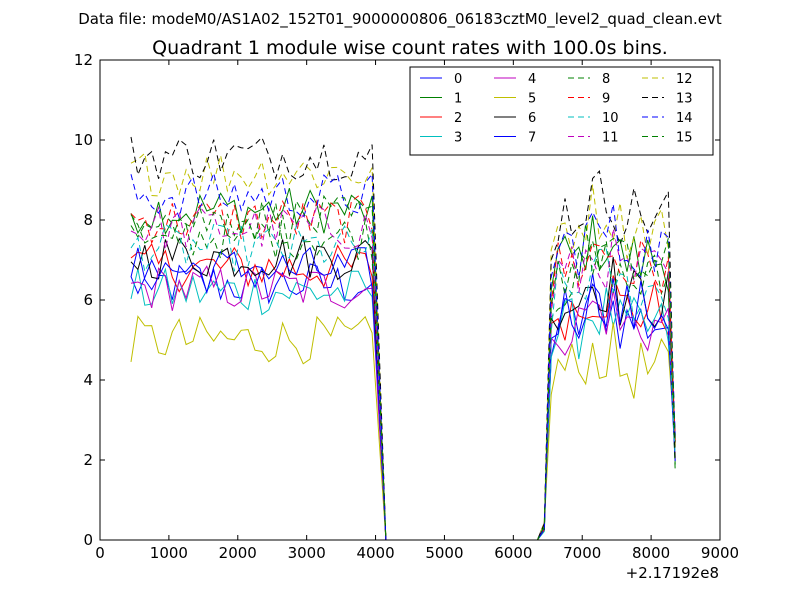 The height and width of the screenshot is (600, 800). Describe the element at coordinates (606, 79) in the screenshot. I see `legend-label-8: 8` at that location.